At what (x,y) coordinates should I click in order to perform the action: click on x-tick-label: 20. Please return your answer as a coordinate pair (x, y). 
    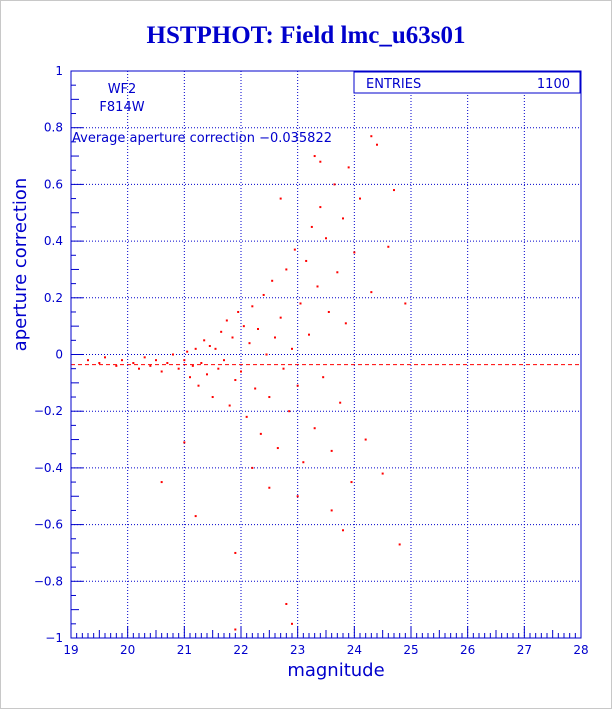
    Looking at the image, I should click on (127, 650).